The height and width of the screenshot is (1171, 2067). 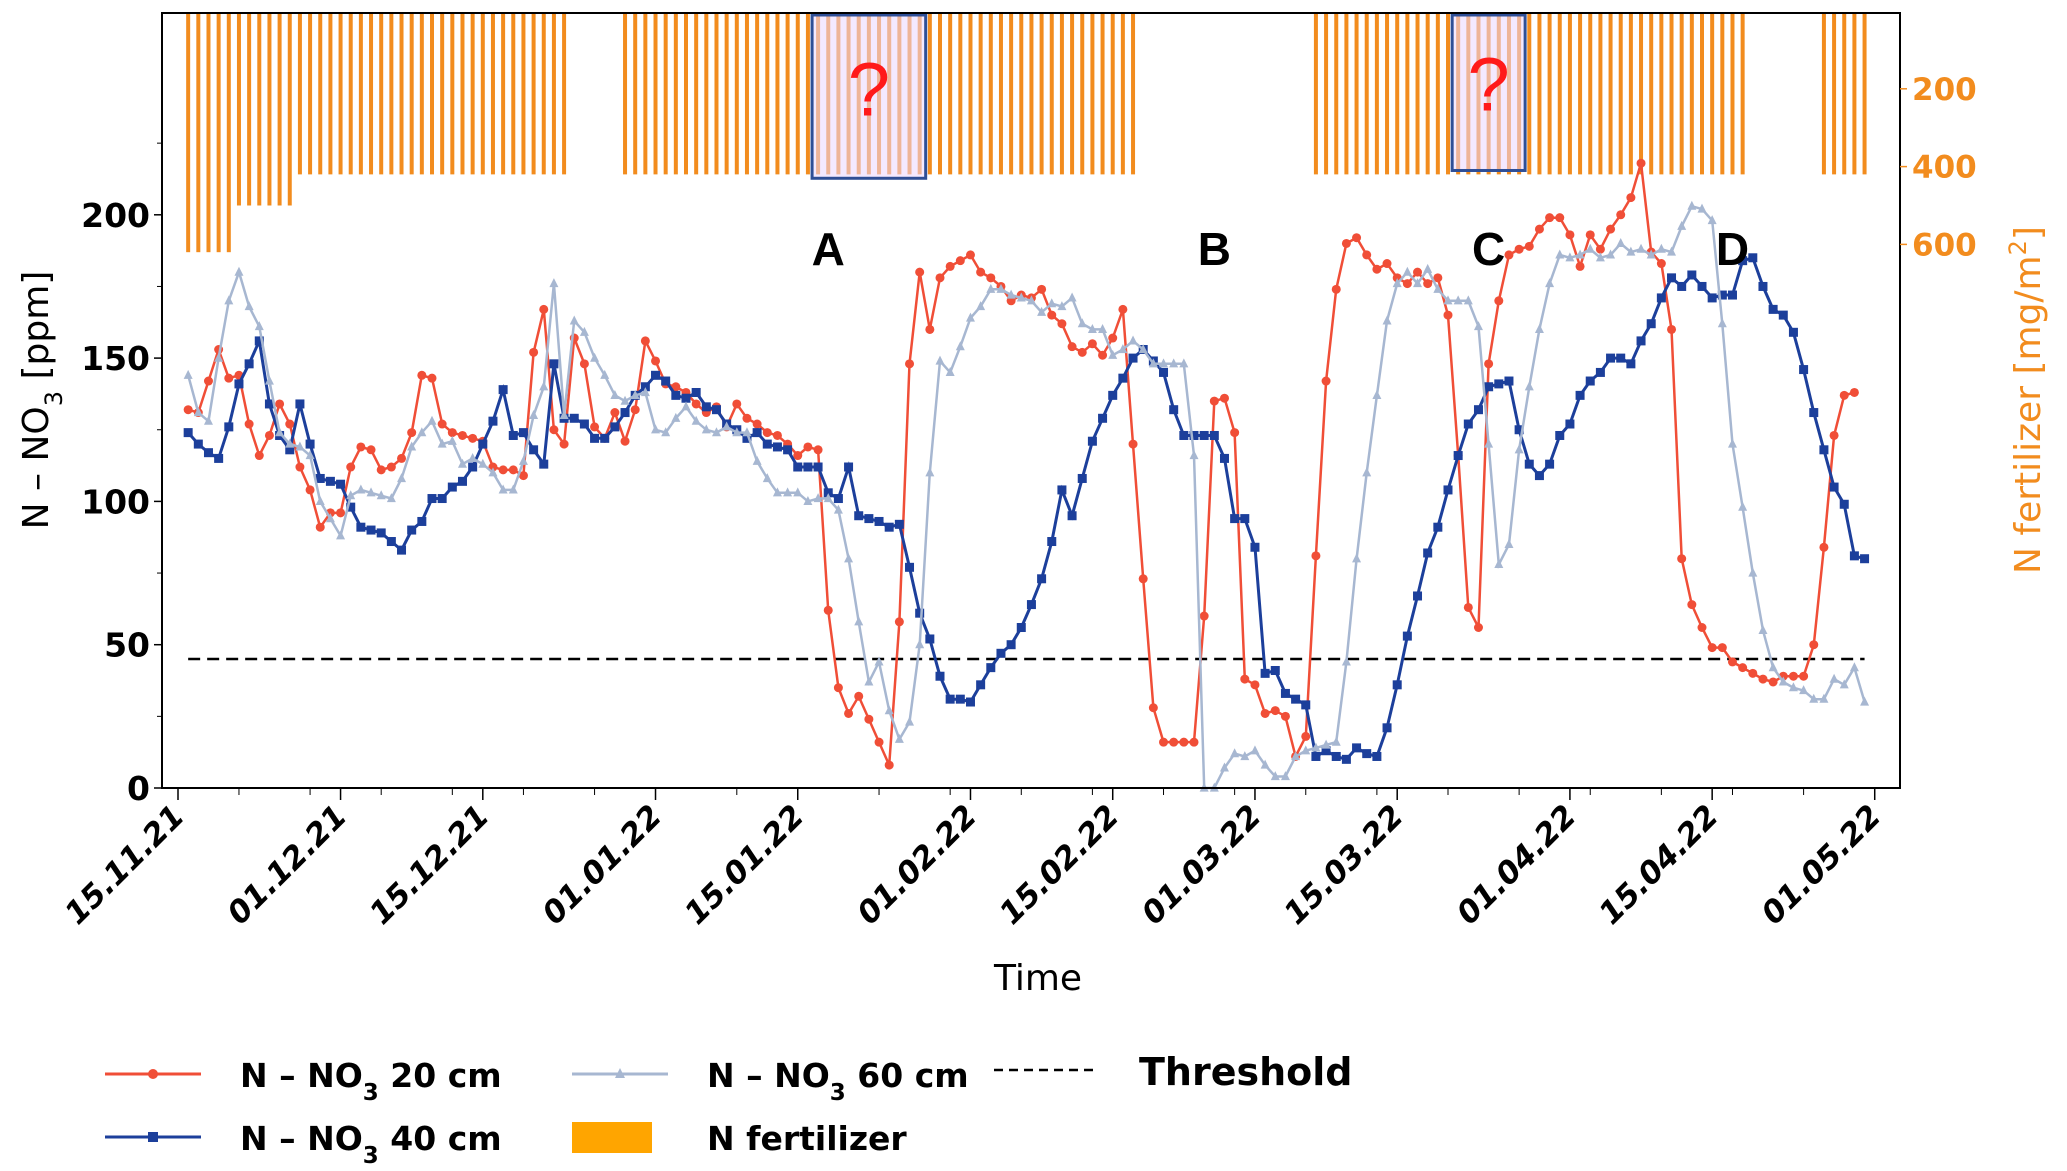 What do you see at coordinates (828, 249) in the screenshot?
I see `annotation-label: A` at bounding box center [828, 249].